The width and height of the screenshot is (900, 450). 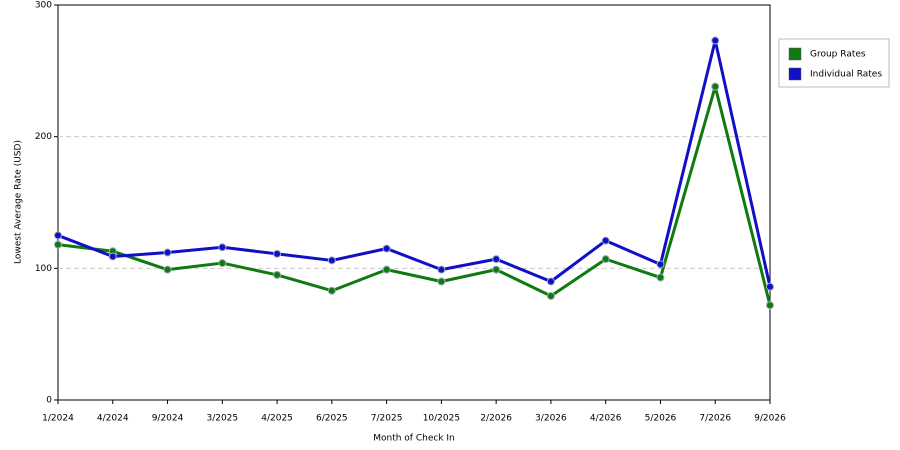 I want to click on y-tick-label: 100, so click(x=43, y=269).